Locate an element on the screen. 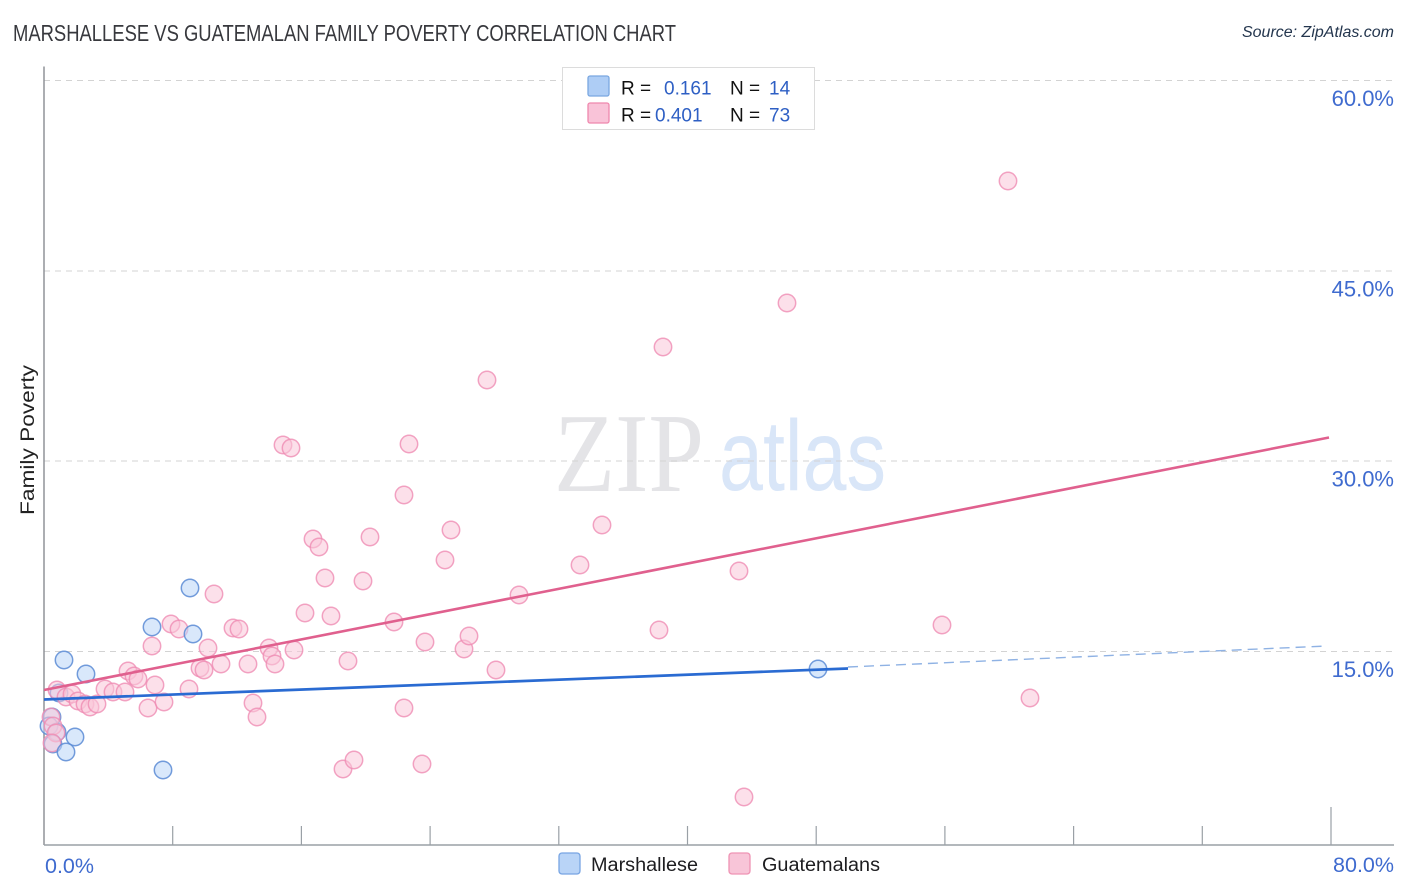 The width and height of the screenshot is (1406, 892). svg-text: 30.0% is located at coordinates (1363, 479).